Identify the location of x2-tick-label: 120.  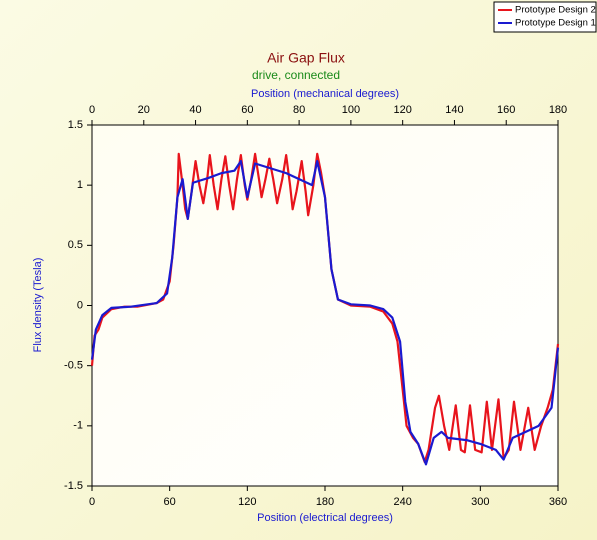
(402, 110).